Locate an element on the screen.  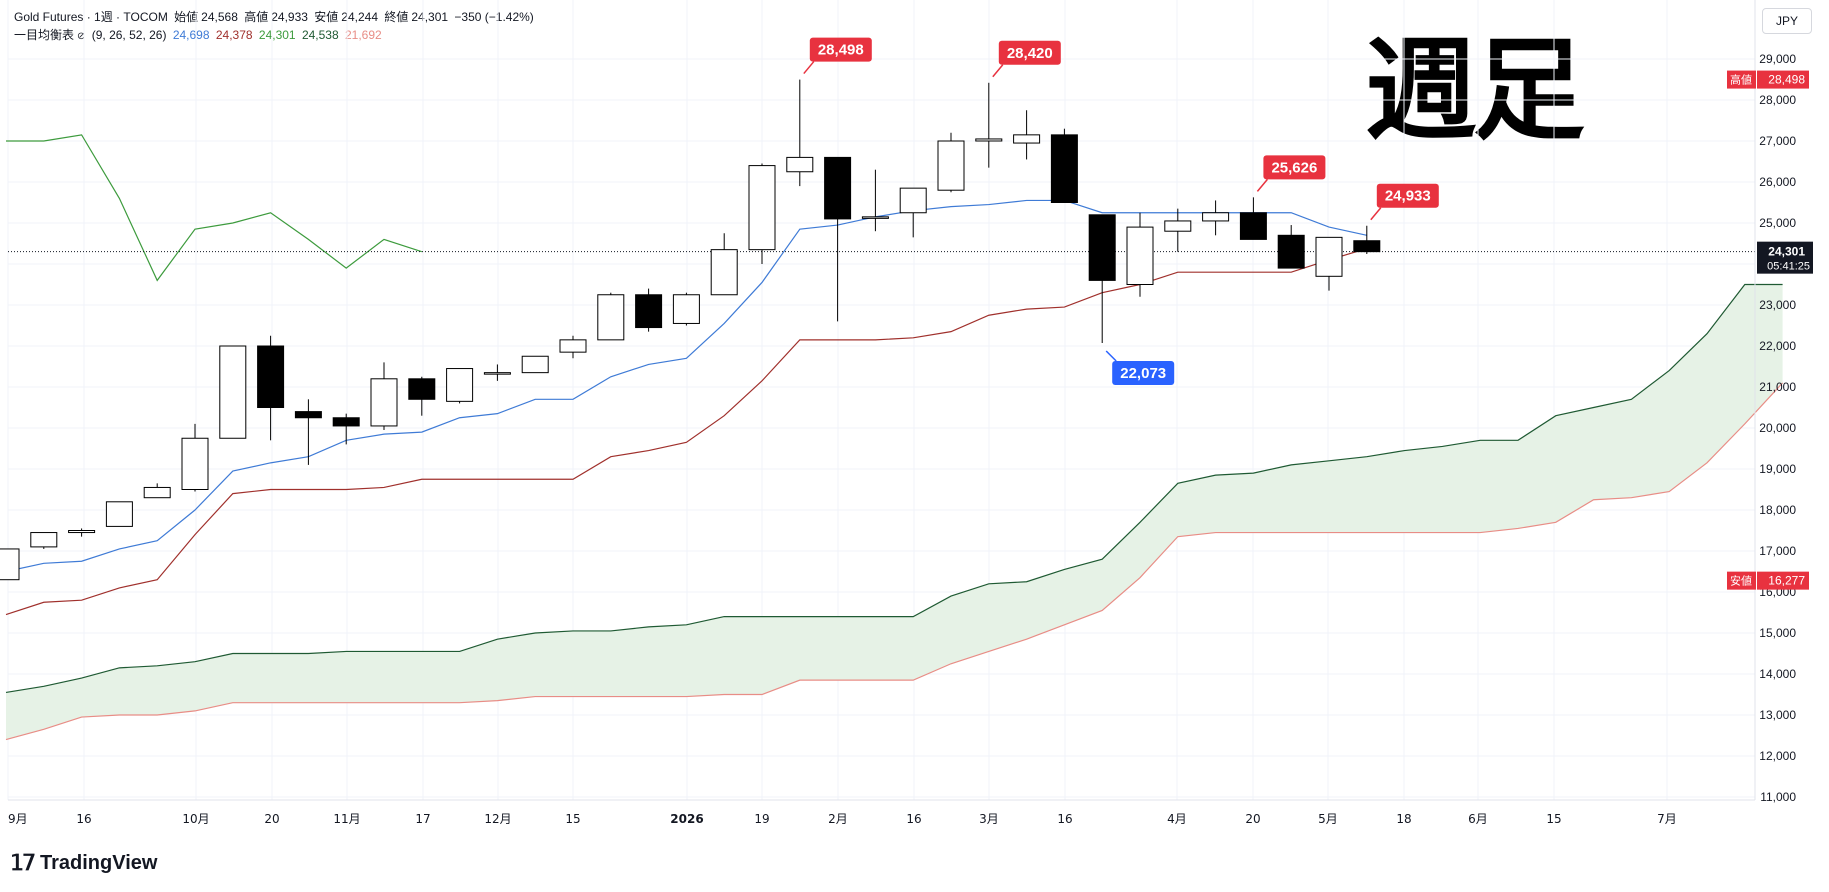
axis-badge-label: 高値 is located at coordinates (1741, 80).